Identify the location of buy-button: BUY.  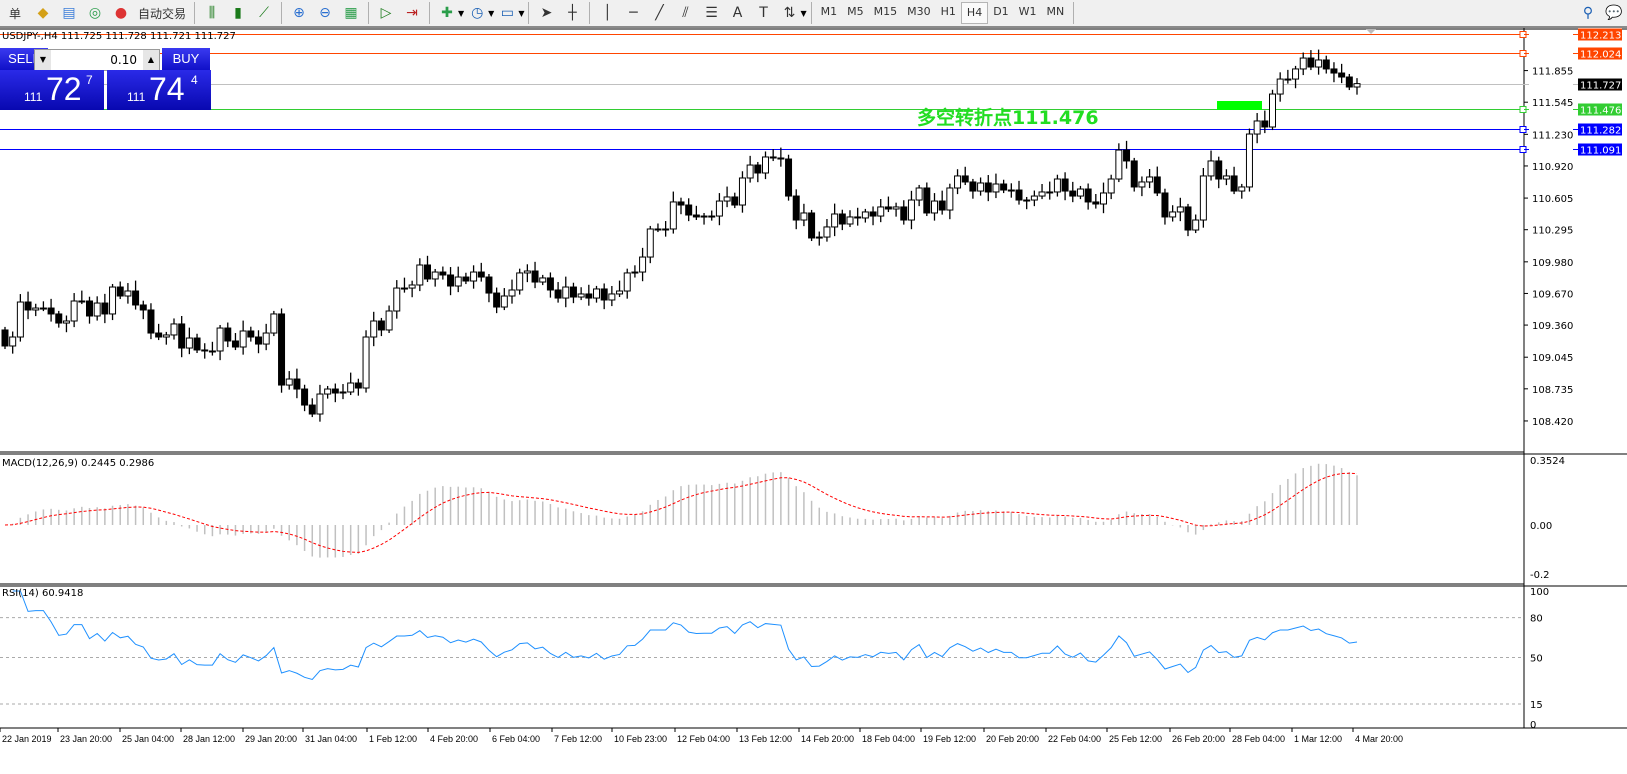
(186, 59).